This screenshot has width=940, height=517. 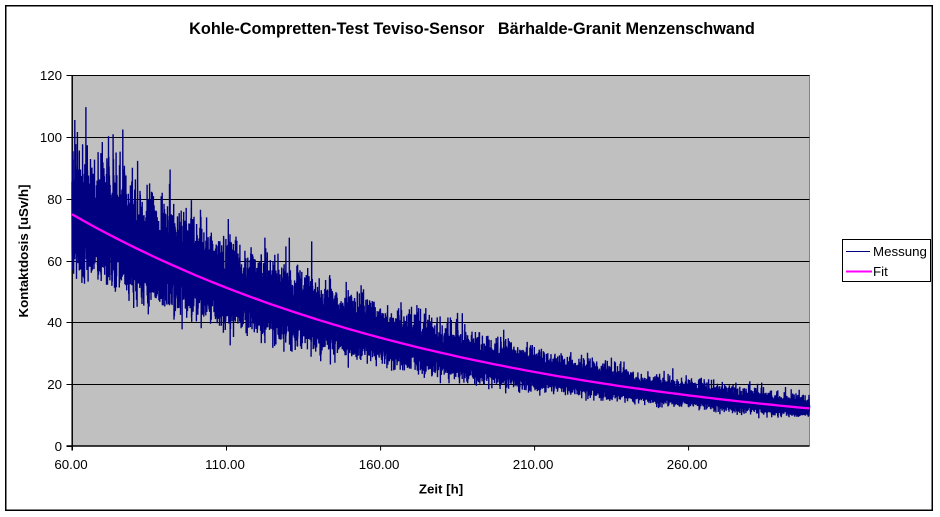 What do you see at coordinates (70, 464) in the screenshot?
I see `svg-text: 60.00` at bounding box center [70, 464].